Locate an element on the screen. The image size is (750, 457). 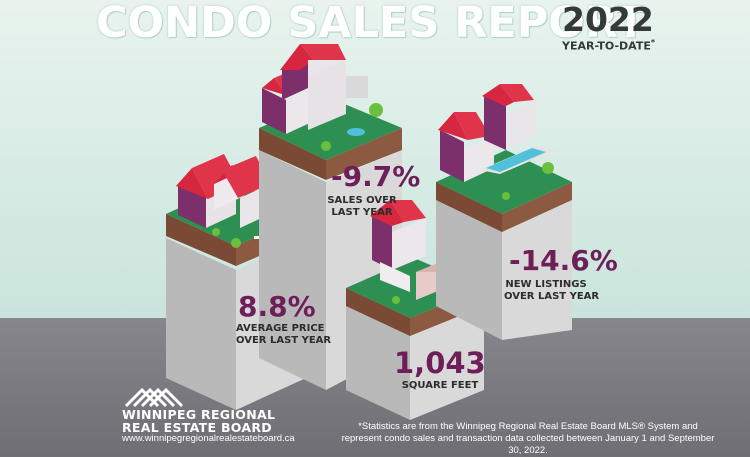
stat-square-feet-label: SQUARE FEET is located at coordinates (440, 386).